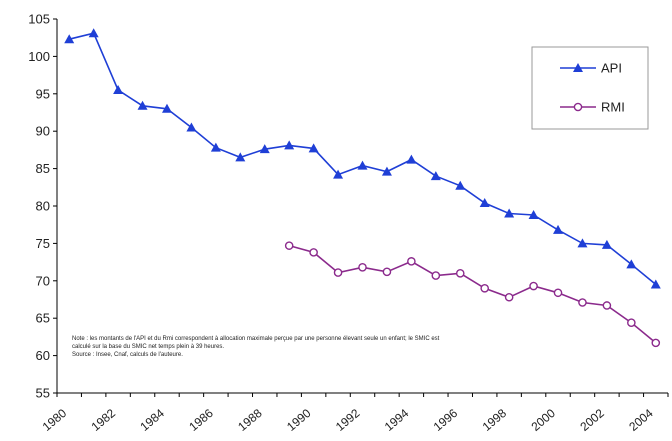 The image size is (672, 441). Describe the element at coordinates (495, 420) in the screenshot. I see `x-tick-label: 1998` at that location.